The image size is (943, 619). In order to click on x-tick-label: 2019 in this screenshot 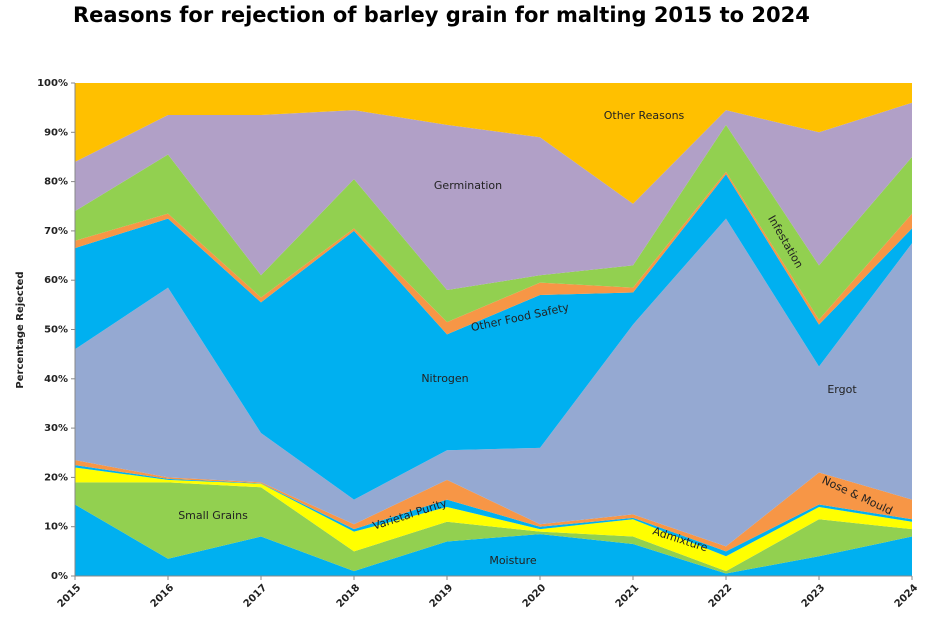, I will do `click(441, 595)`.